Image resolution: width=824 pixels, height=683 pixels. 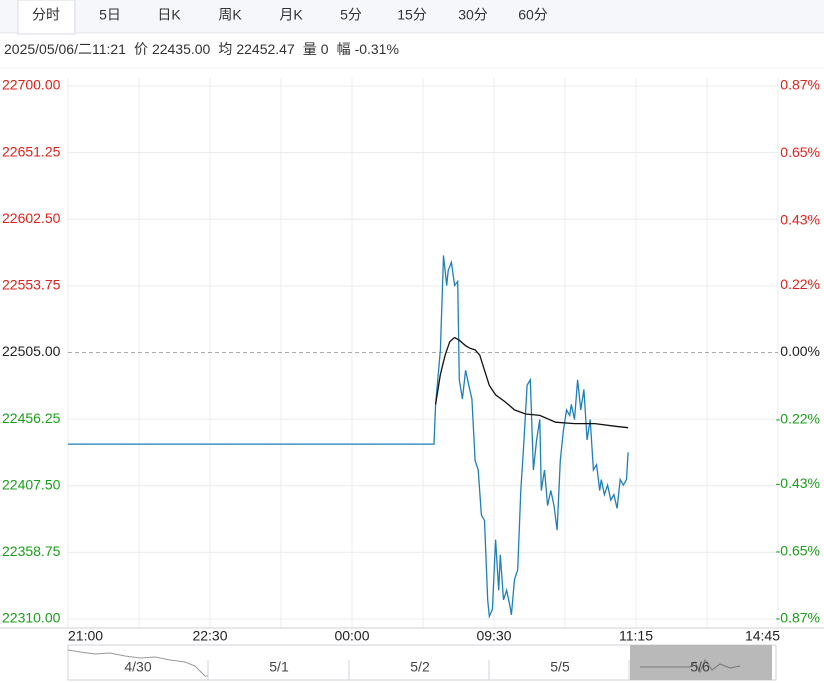 I want to click on navigator-label: 4/30, so click(x=137, y=667).